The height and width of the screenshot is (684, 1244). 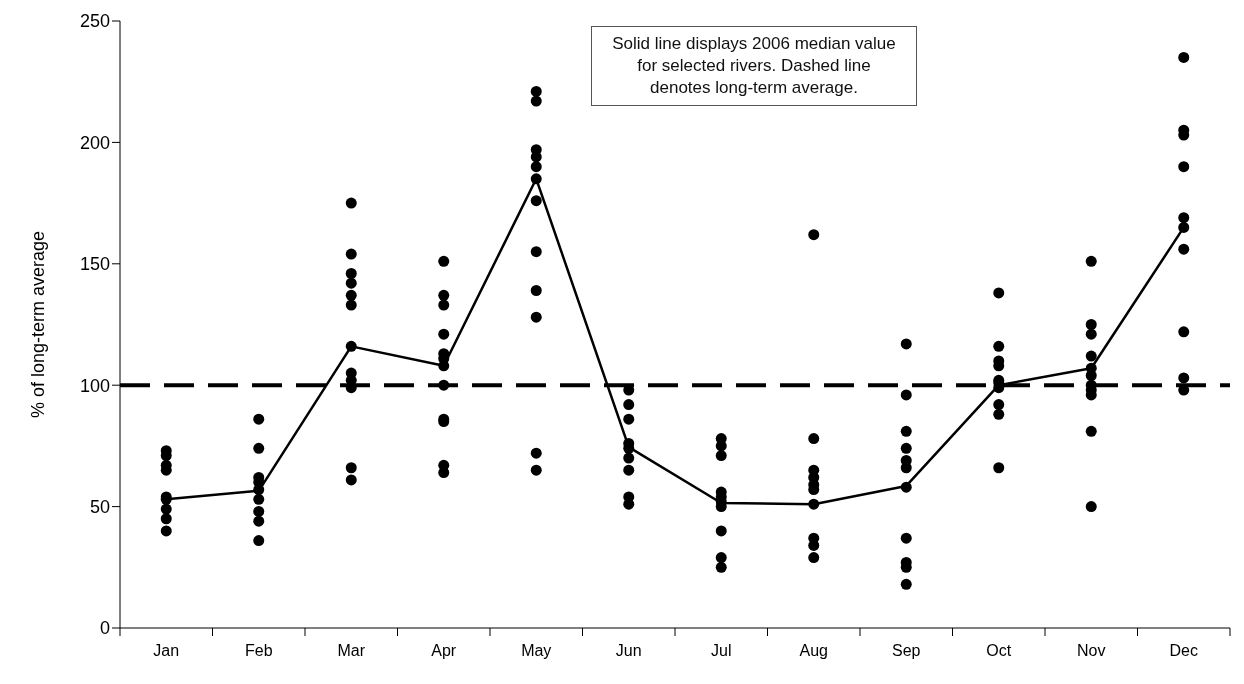 What do you see at coordinates (444, 650) in the screenshot?
I see `x-tick-label: Apr` at bounding box center [444, 650].